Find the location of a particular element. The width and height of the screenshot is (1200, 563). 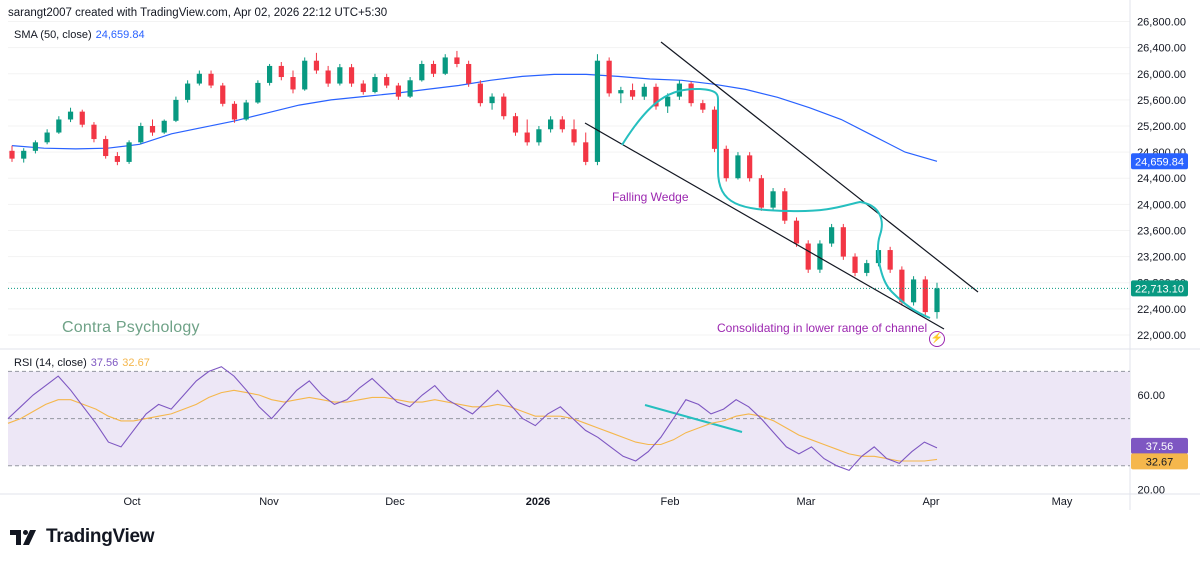

price-tags: 24,659.84 22,713.10 37.56 32.67 is located at coordinates (1159, 311).